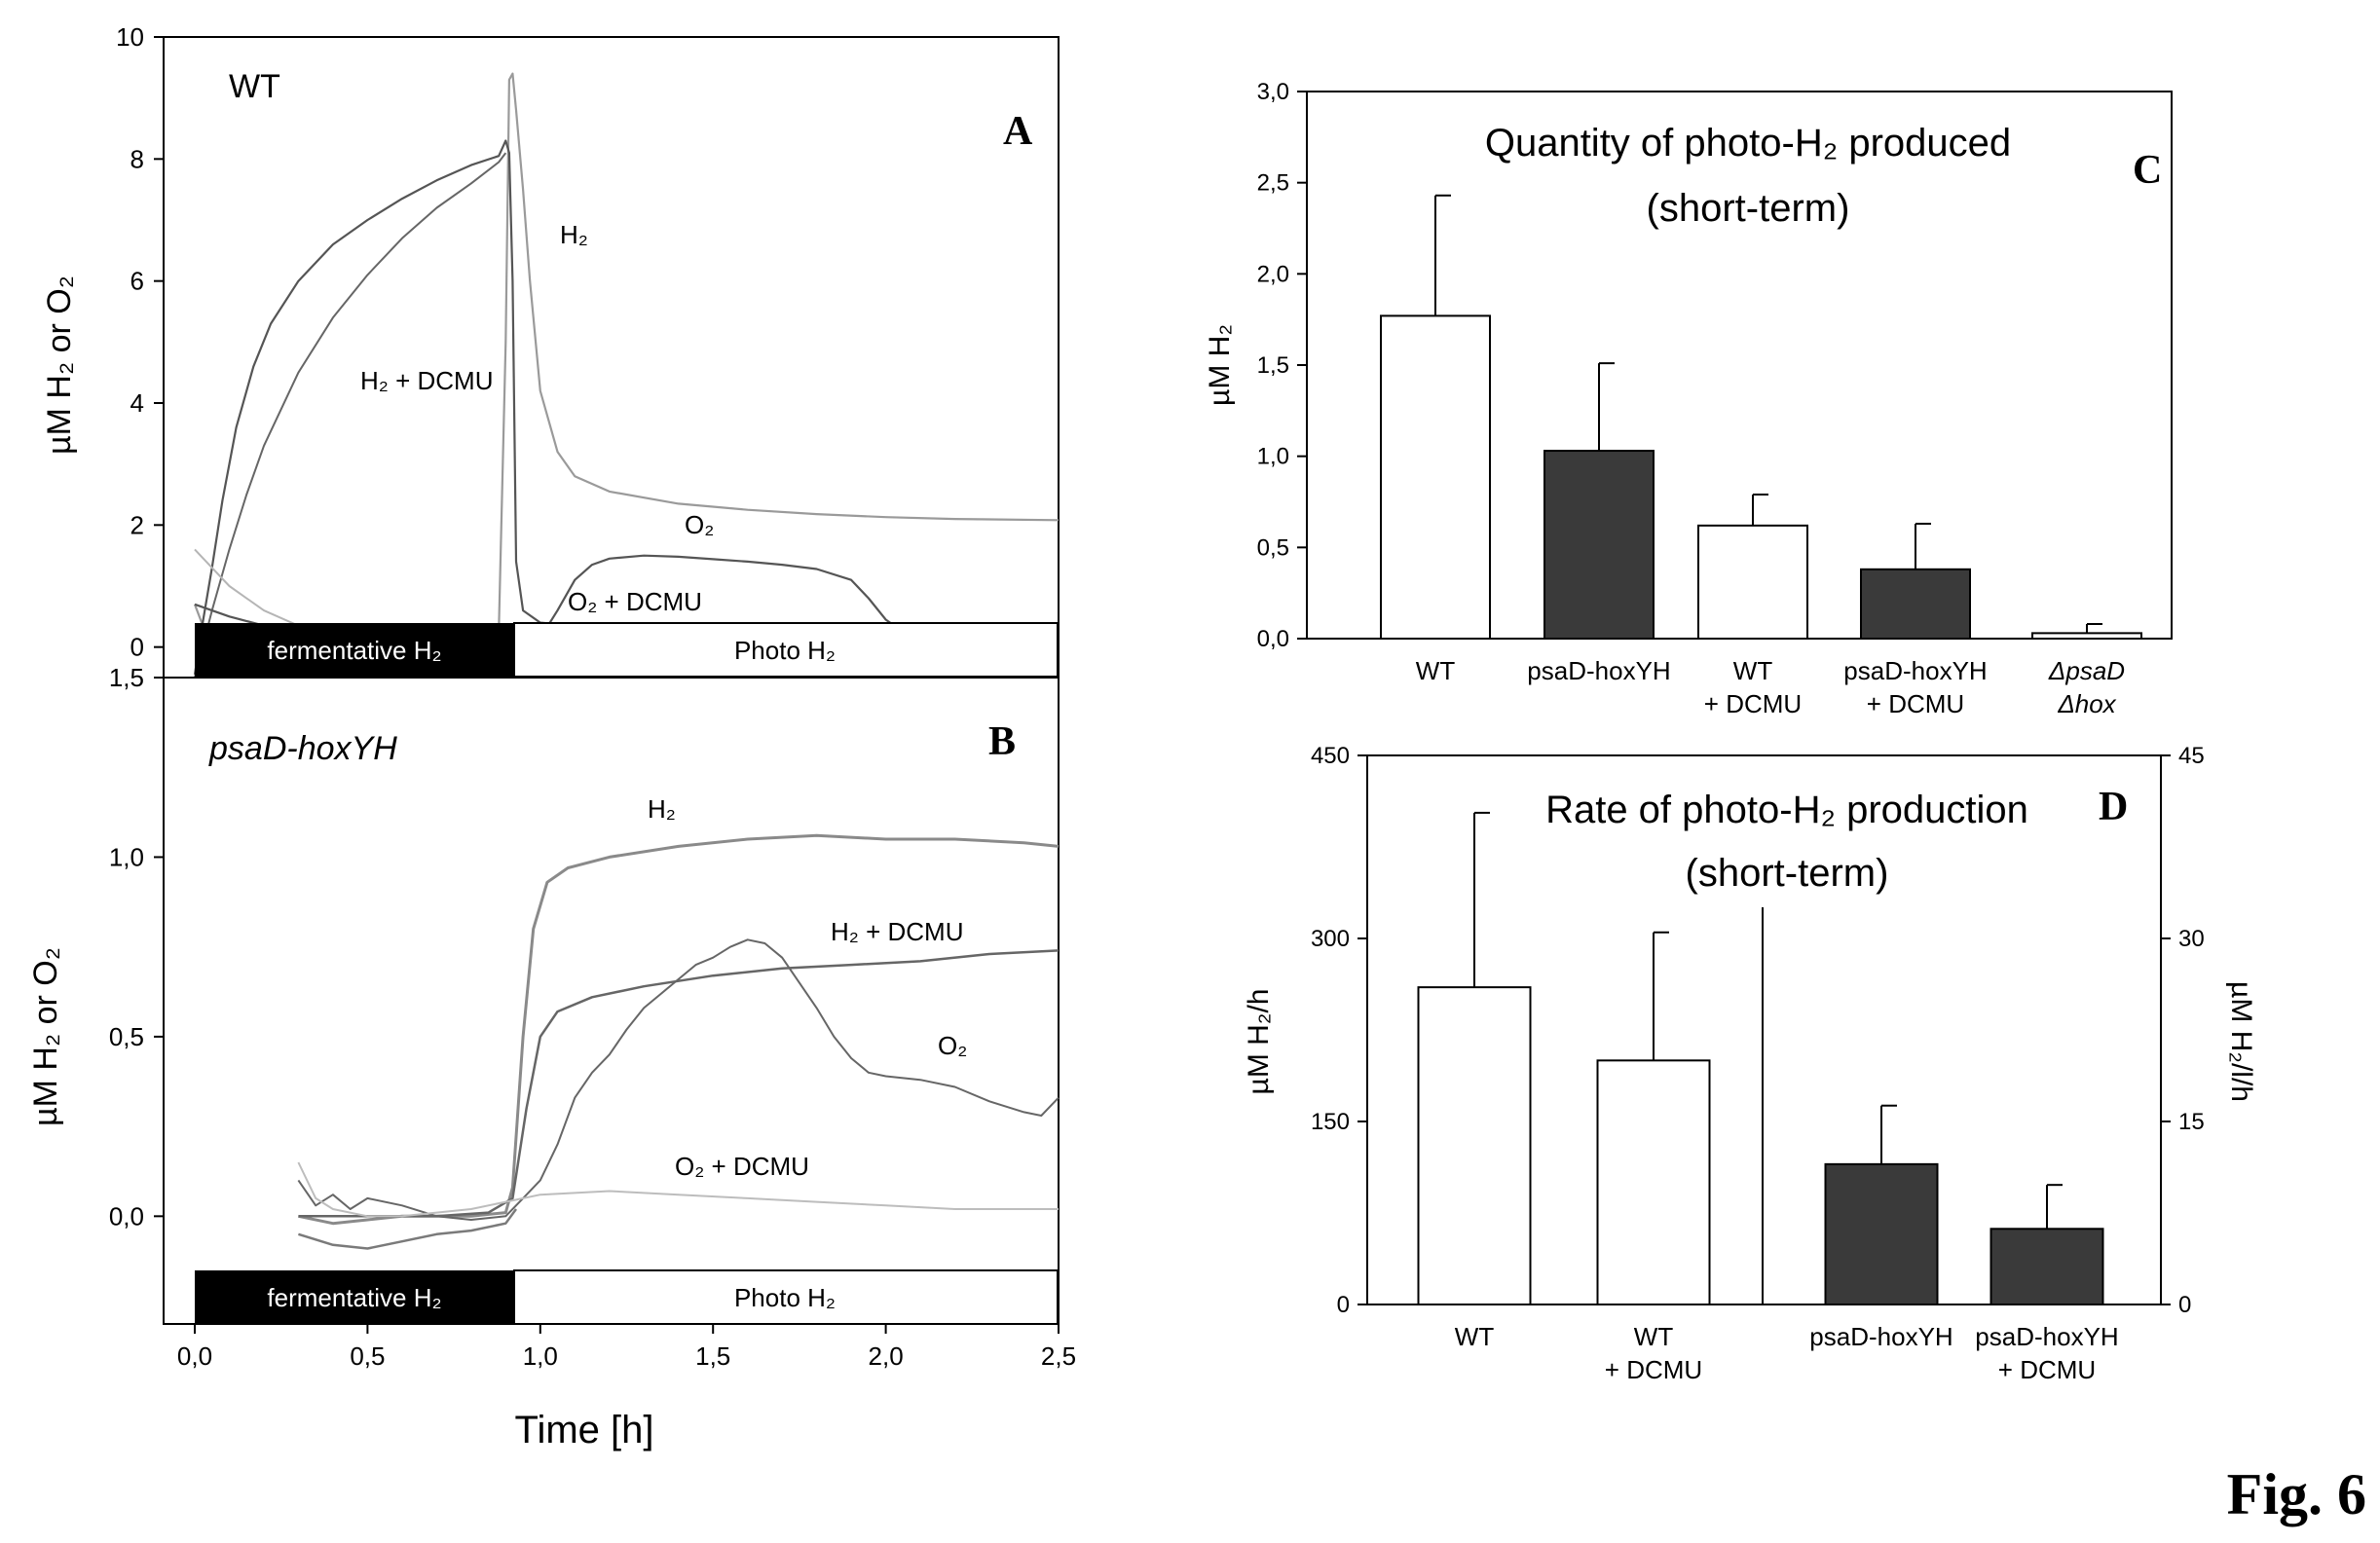 The image size is (2380, 1543). Describe the element at coordinates (194, 1356) in the screenshot. I see `x-tick-label: 0,0` at that location.